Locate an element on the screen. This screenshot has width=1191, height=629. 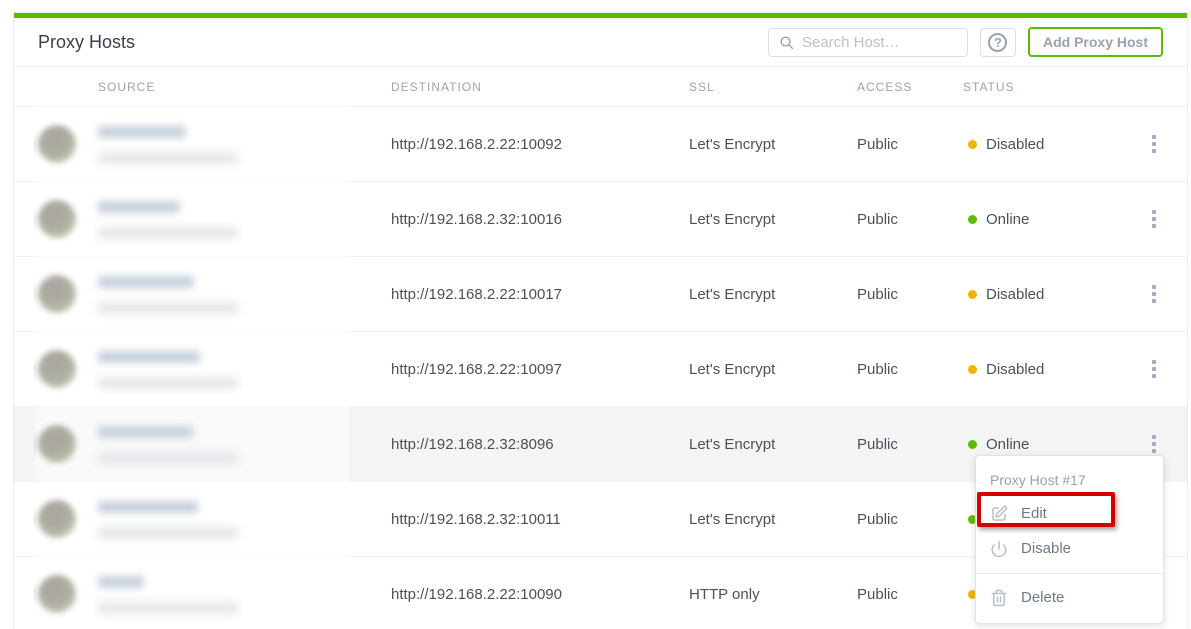
column-header-access: ACCESS is located at coordinates (885, 86).